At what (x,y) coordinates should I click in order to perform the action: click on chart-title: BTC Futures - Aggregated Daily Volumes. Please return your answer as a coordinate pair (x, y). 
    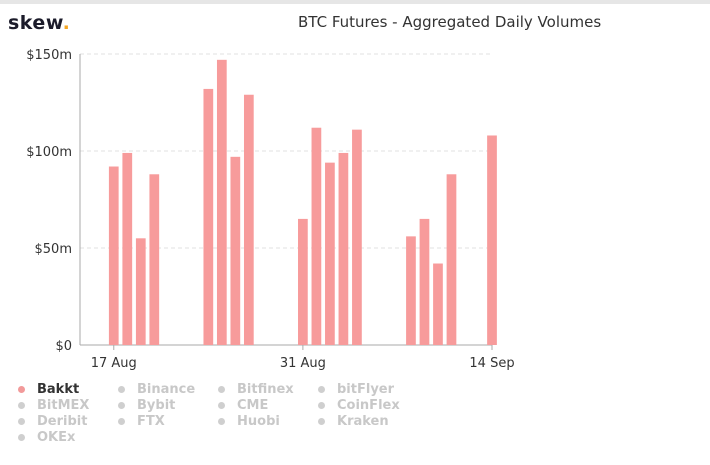
    Looking at the image, I should click on (450, 22).